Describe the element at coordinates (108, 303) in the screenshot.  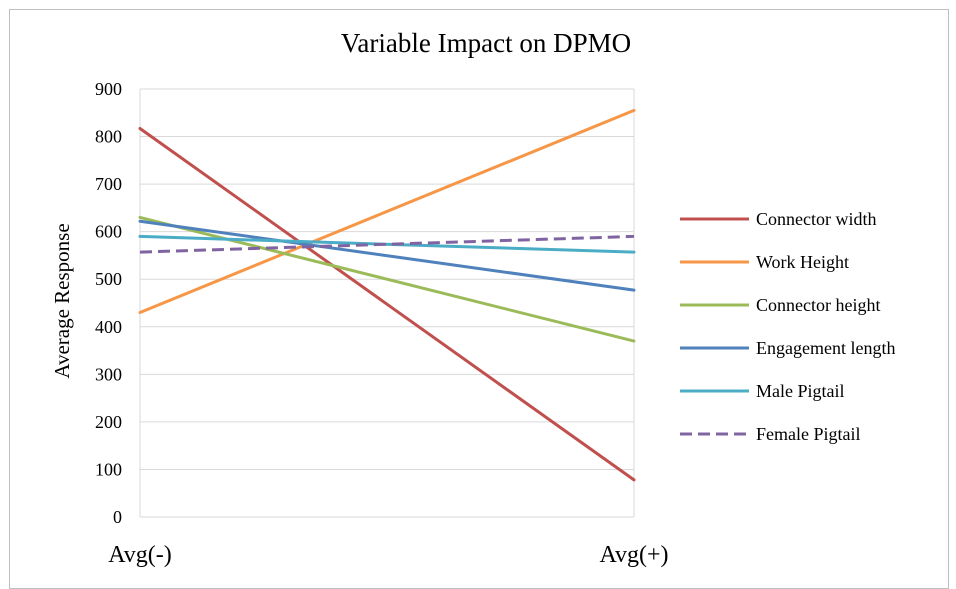
I see `y-axis-ticks: 0 100 200 300 400 500 600 700 800 900` at that location.